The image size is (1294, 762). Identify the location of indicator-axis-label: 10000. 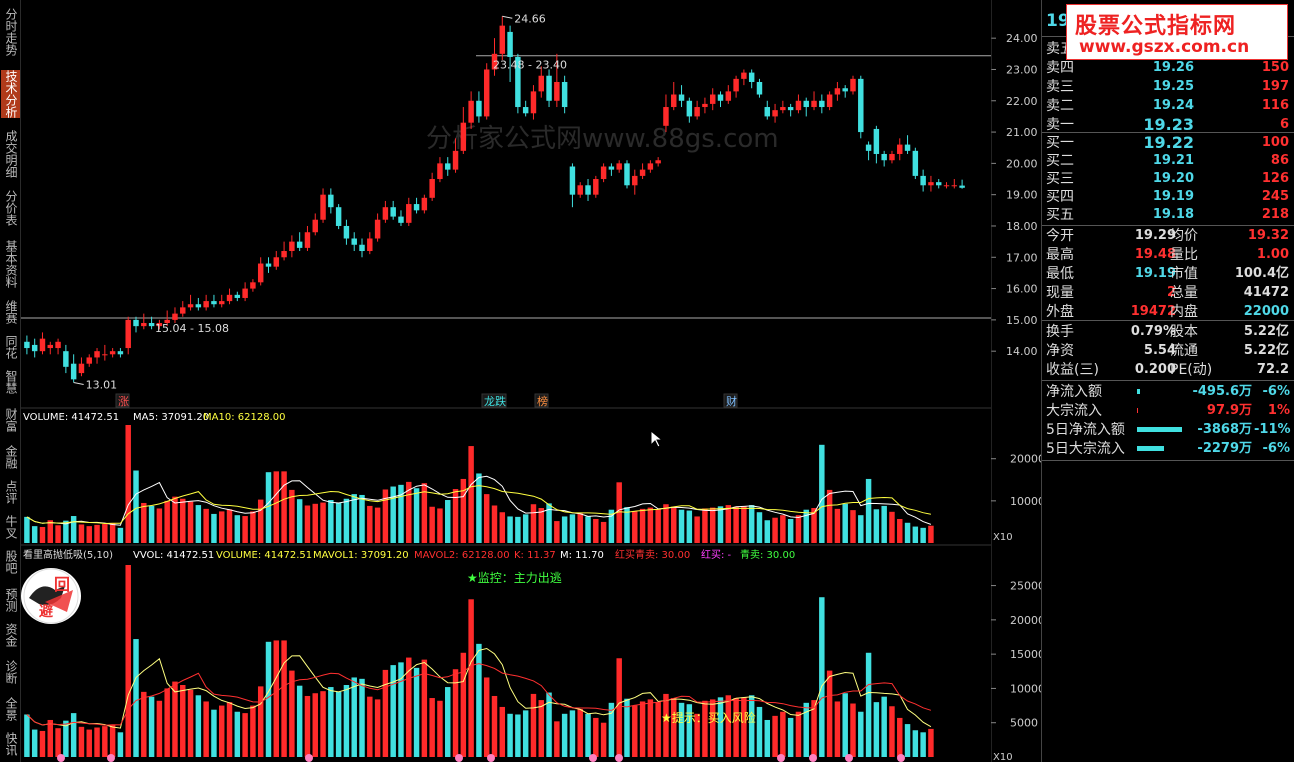
(1025, 688).